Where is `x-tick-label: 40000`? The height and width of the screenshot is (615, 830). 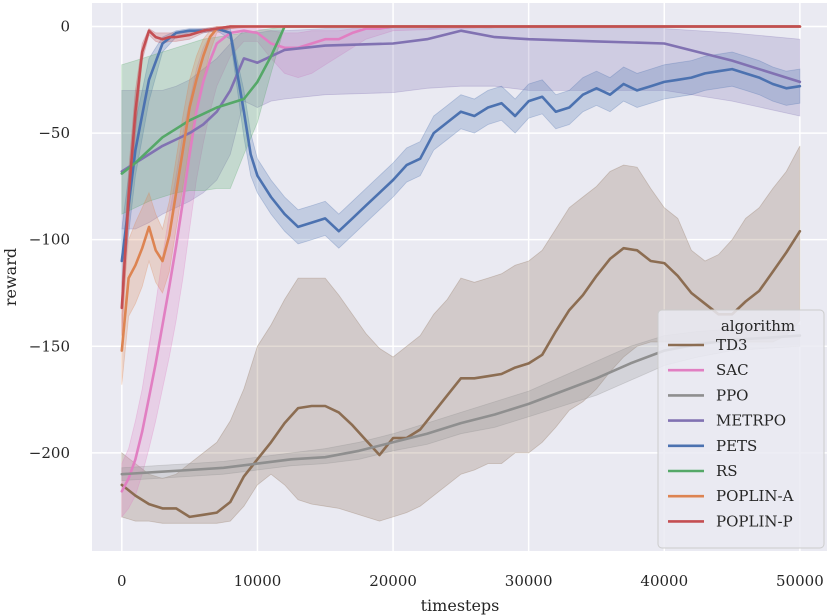
x-tick-label: 40000 is located at coordinates (664, 581).